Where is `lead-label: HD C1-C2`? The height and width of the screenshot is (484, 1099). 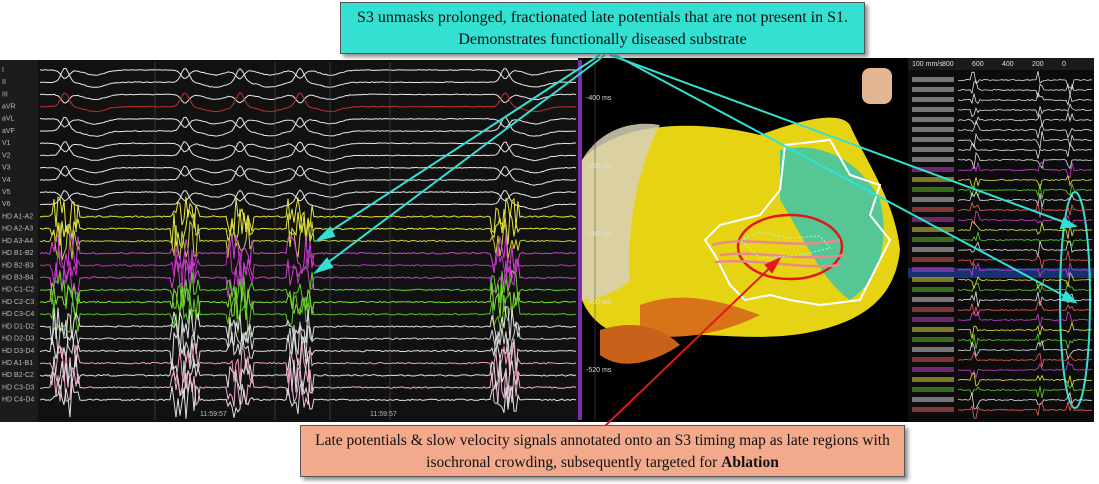 lead-label: HD C1-C2 is located at coordinates (18, 290).